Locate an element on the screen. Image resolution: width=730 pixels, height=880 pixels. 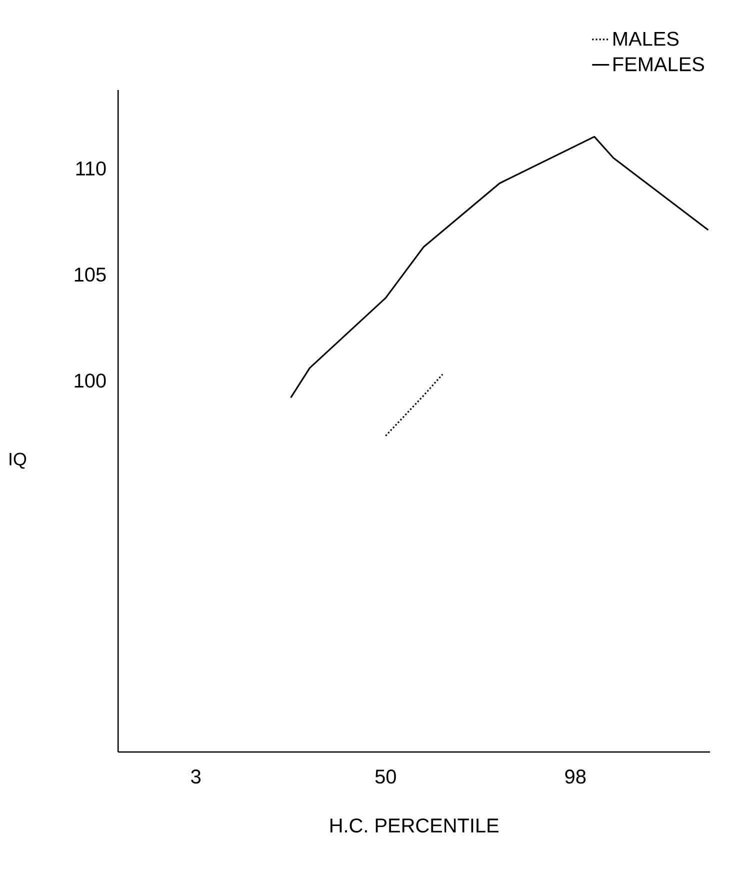
x-tick-label: 98 is located at coordinates (575, 777).